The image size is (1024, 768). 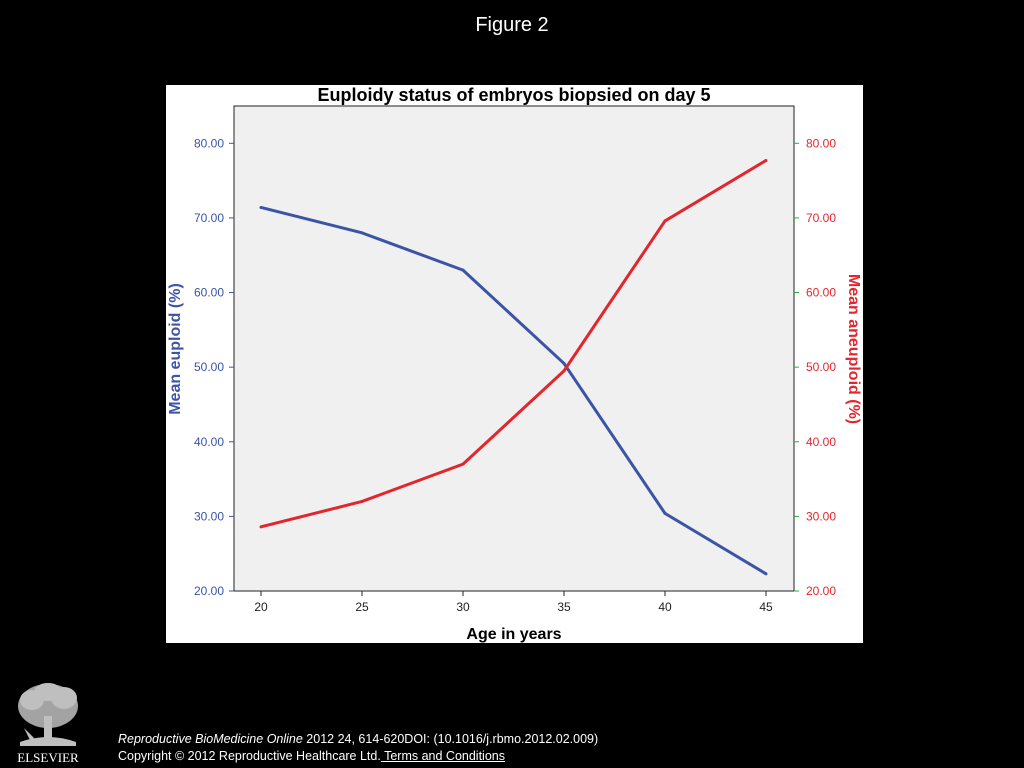 What do you see at coordinates (210, 739) in the screenshot?
I see `journal-name: Reproductive BioMedicine Online` at bounding box center [210, 739].